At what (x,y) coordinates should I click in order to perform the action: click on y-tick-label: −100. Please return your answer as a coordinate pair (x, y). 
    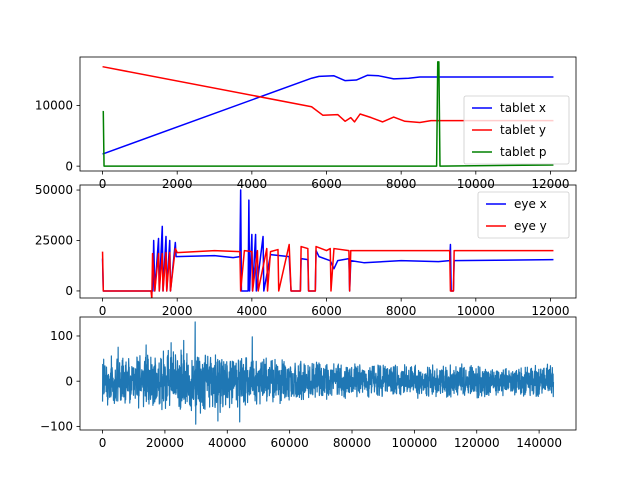
    Looking at the image, I should click on (56, 427).